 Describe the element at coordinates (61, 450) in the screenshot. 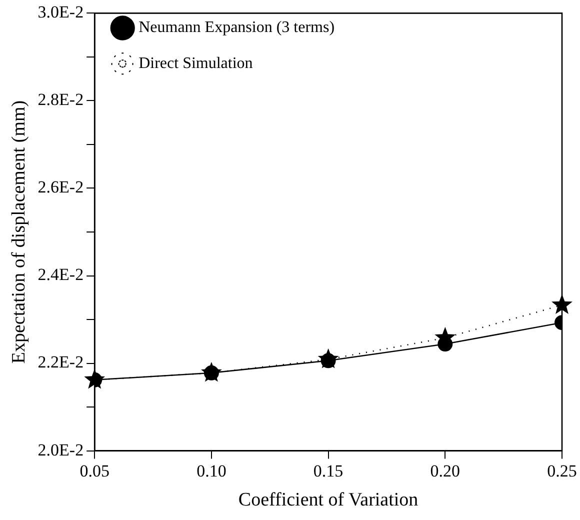

I see `y-tick-label: 2.0E-2` at that location.